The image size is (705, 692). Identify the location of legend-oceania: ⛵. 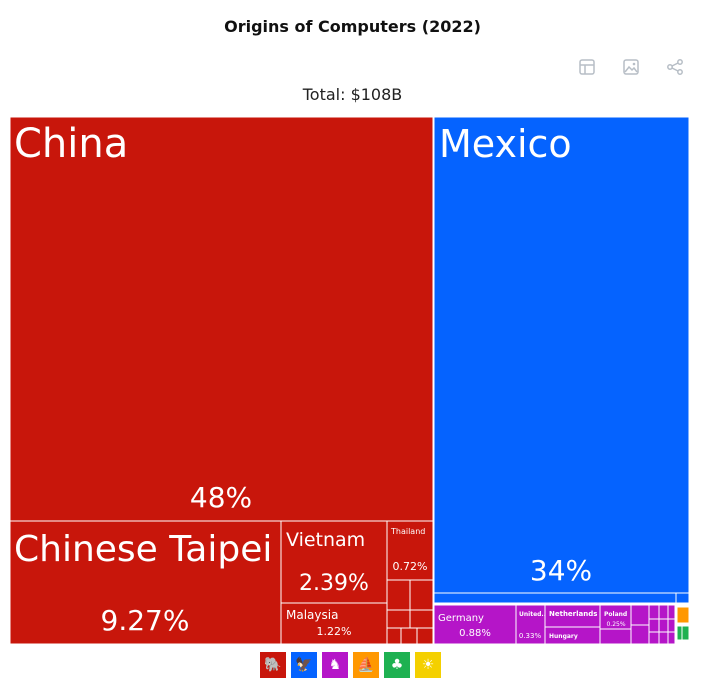
(366, 665).